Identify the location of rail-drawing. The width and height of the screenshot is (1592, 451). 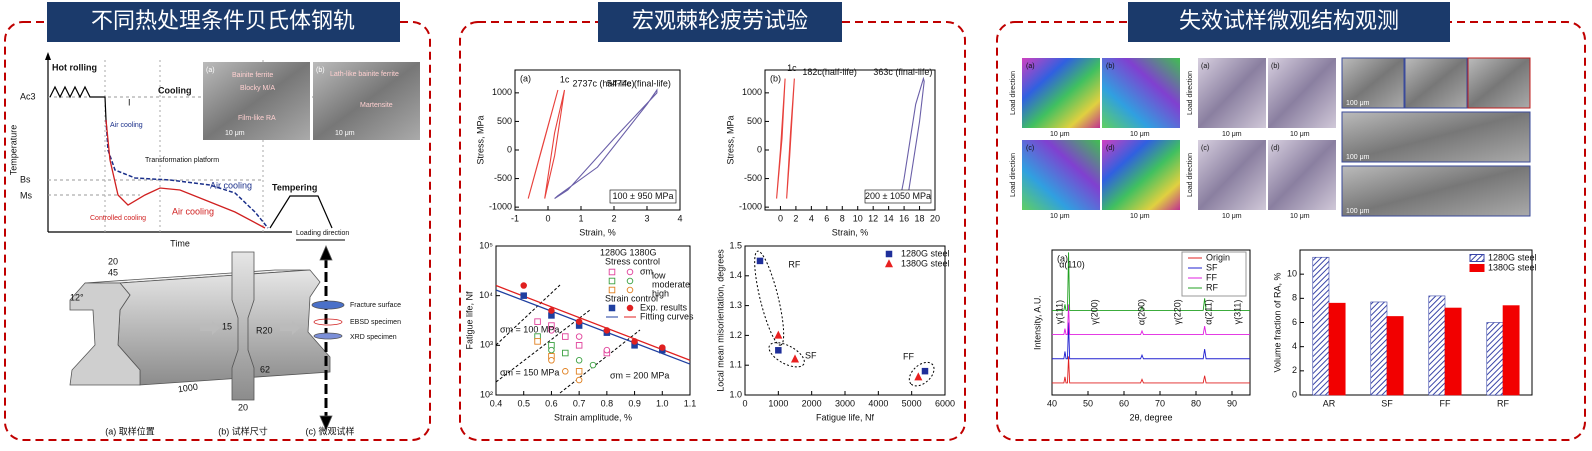
(207, 338).